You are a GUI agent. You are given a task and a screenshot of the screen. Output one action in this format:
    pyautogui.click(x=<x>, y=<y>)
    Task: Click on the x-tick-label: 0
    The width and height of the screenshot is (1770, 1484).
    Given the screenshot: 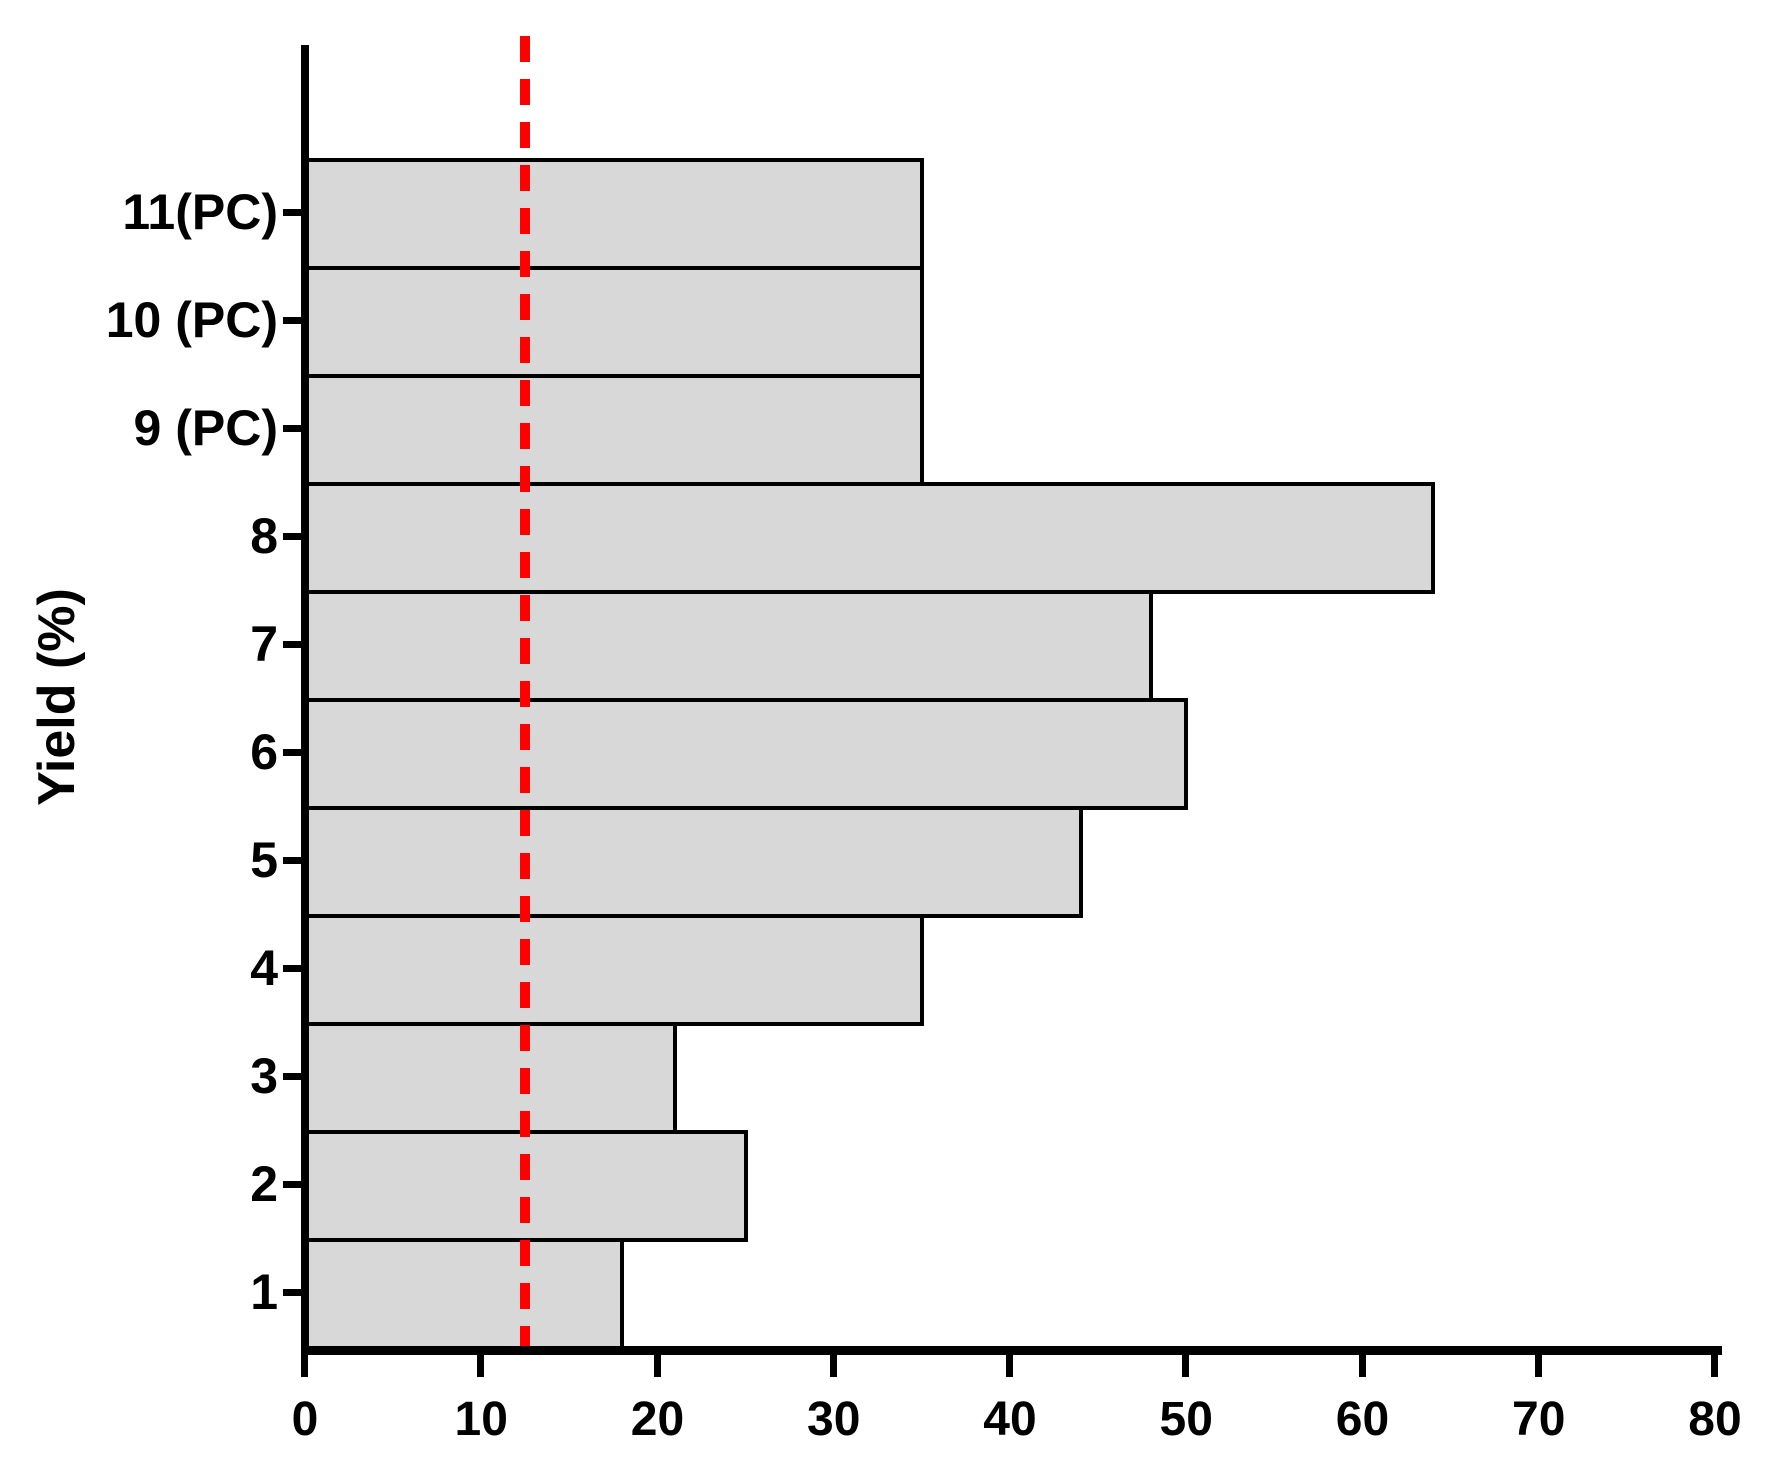 What is the action you would take?
    pyautogui.click(x=305, y=1419)
    